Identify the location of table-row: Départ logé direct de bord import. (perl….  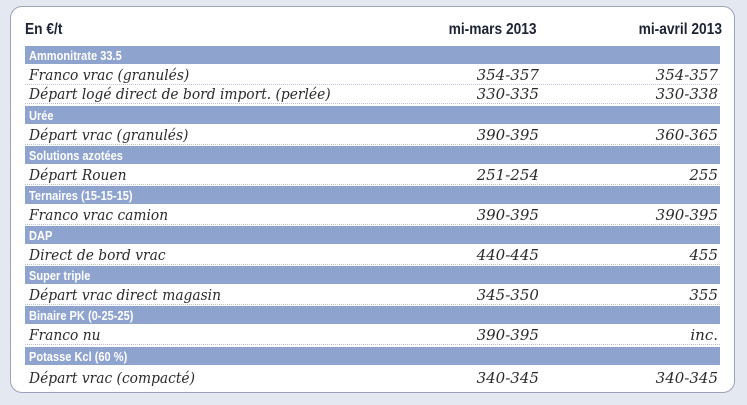
(372, 94).